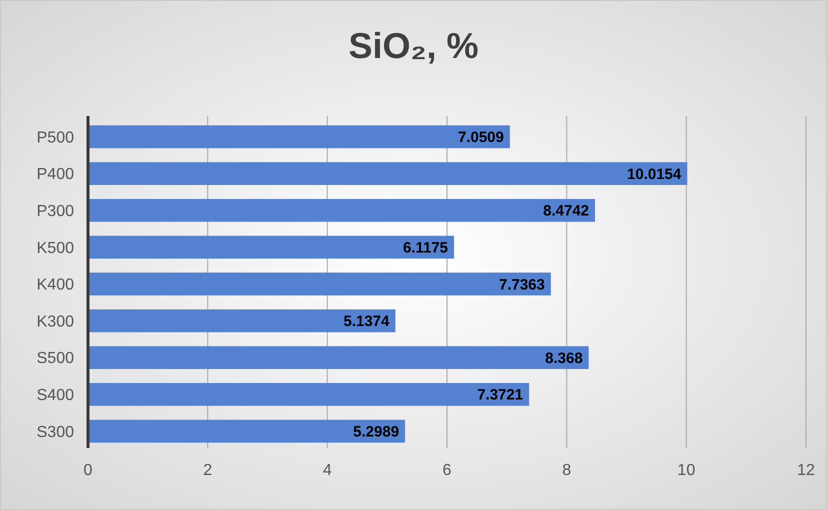 This screenshot has height=510, width=827. What do you see at coordinates (55, 248) in the screenshot?
I see `y-tick-label: K500` at bounding box center [55, 248].